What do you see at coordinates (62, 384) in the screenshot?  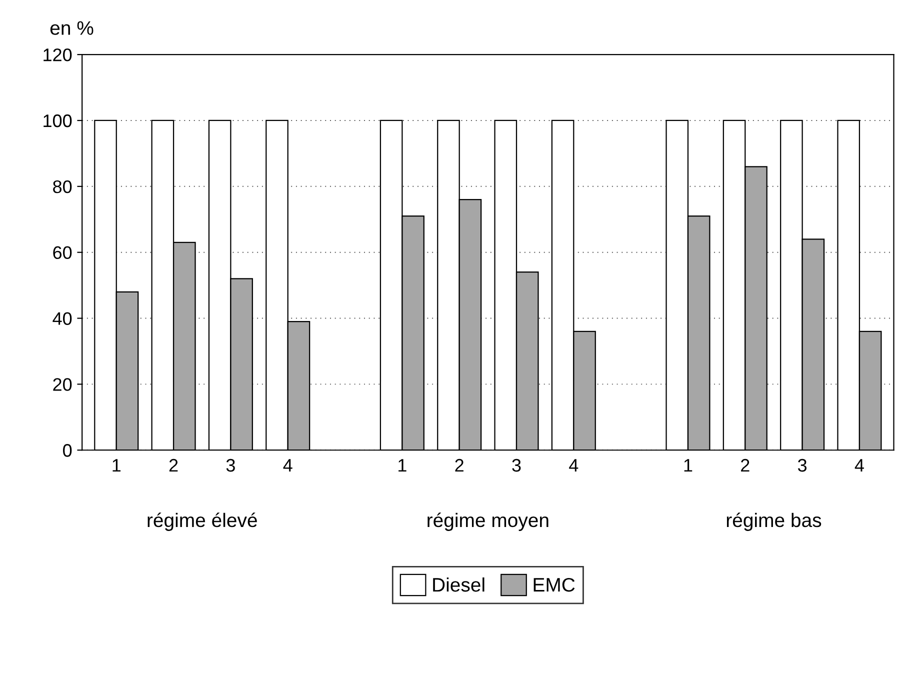 I see `y-tick-label: 20` at bounding box center [62, 384].